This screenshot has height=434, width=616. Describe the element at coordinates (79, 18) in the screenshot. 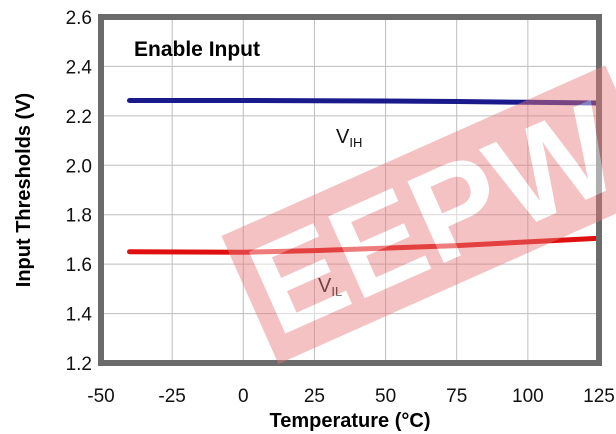

I see `y-tick-label-7: 2.6` at that location.